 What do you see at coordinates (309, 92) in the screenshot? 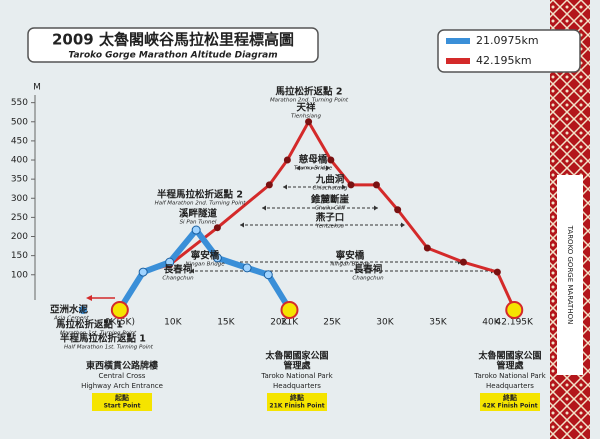
I see `annotation: 馬拉松折返點 2` at bounding box center [309, 92].